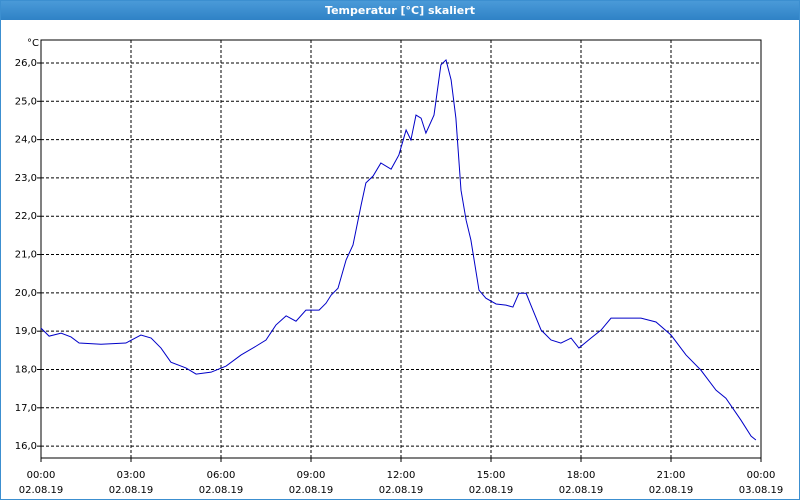  I want to click on y-tick-label: 16,0, so click(26, 446).